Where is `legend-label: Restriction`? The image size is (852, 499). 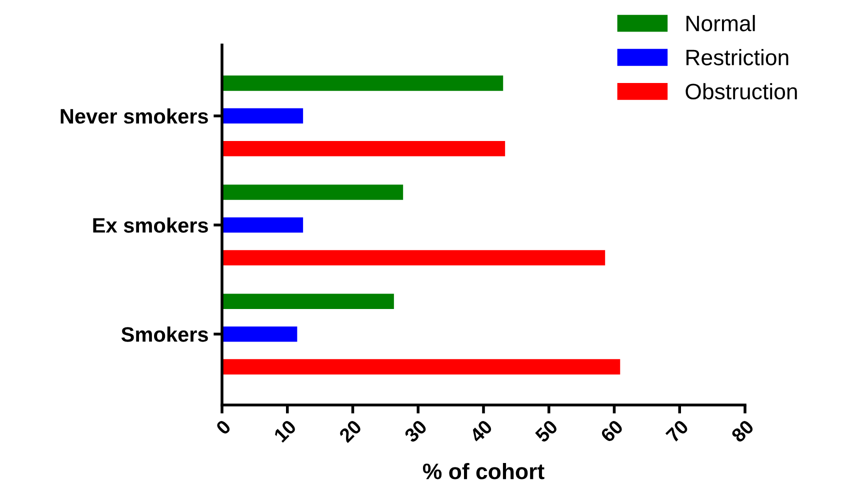 legend-label: Restriction is located at coordinates (737, 57).